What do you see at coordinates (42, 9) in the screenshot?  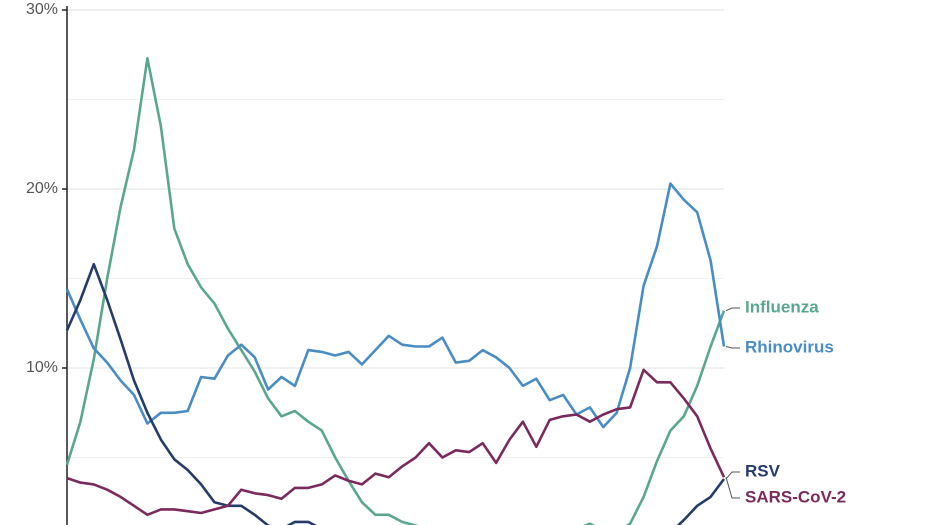 I see `y-tick-label: 30%` at bounding box center [42, 9].